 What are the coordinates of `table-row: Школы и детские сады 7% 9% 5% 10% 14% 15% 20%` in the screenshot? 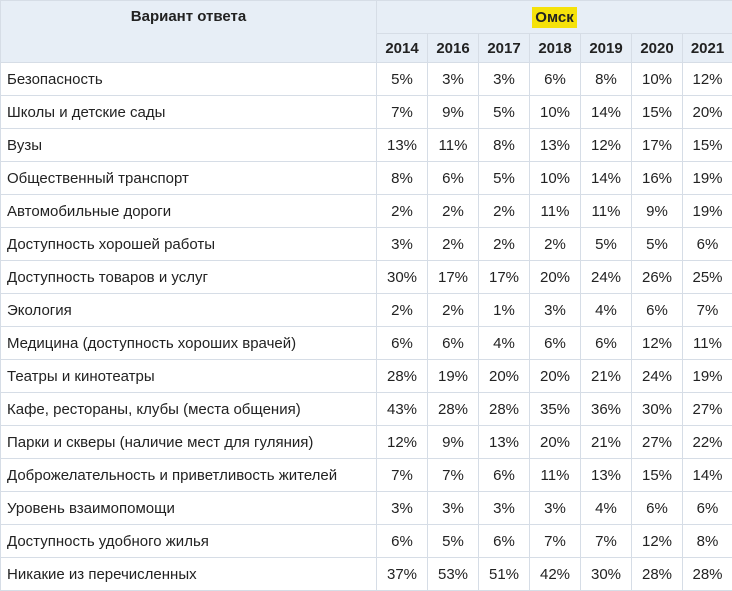 It's located at (366, 112).